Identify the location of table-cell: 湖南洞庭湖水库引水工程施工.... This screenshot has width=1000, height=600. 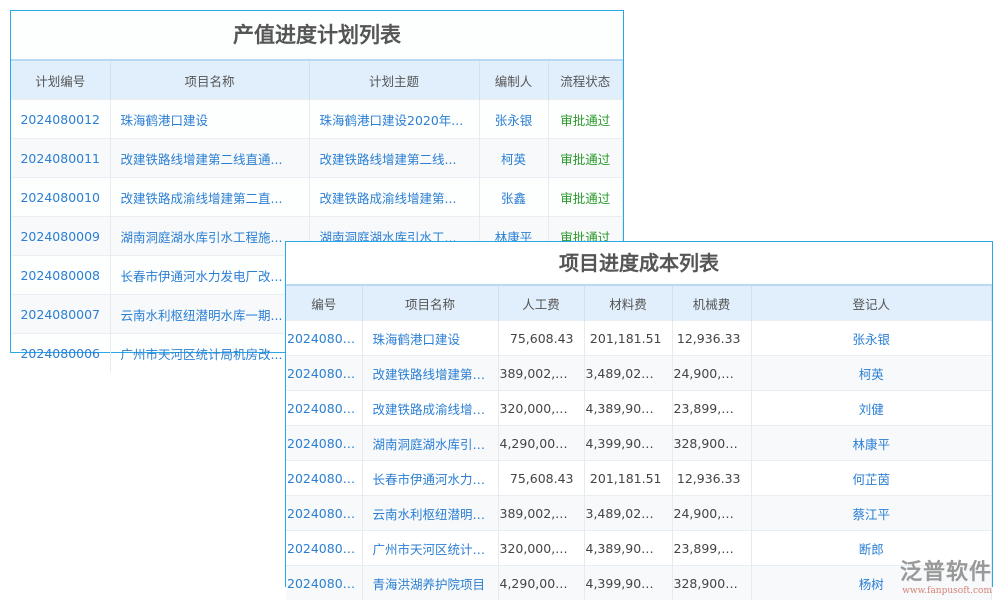
(430, 443).